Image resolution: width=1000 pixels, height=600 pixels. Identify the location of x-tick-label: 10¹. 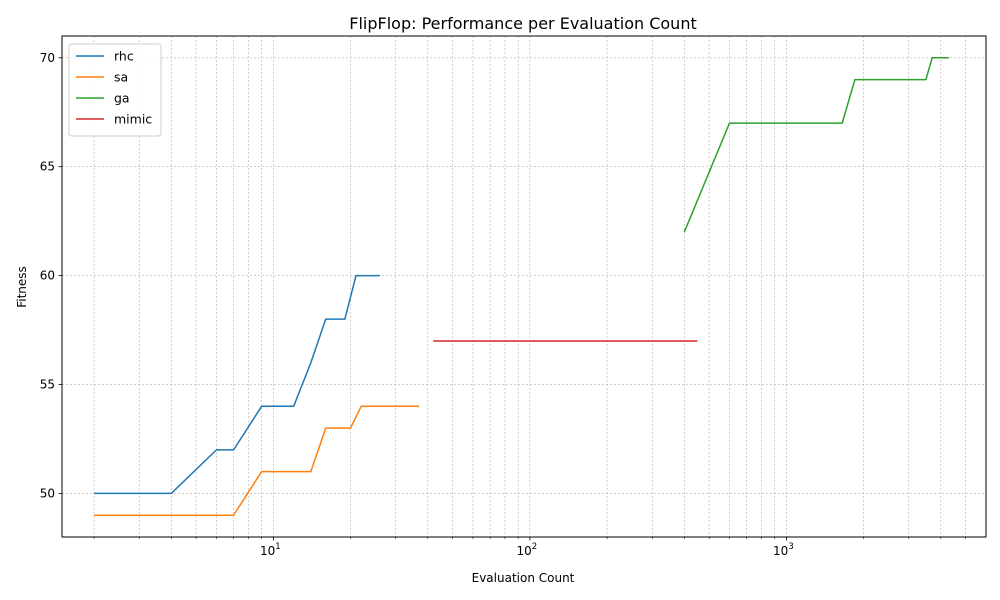
(270, 550).